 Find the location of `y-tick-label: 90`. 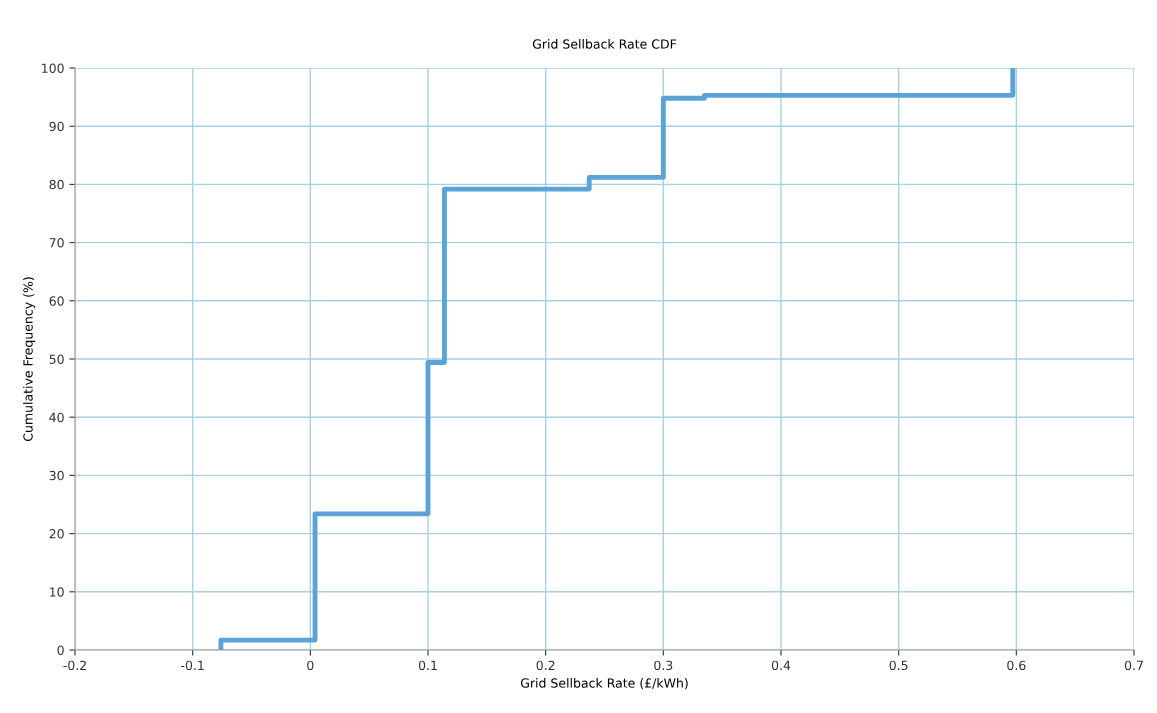

y-tick-label: 90 is located at coordinates (56, 126).